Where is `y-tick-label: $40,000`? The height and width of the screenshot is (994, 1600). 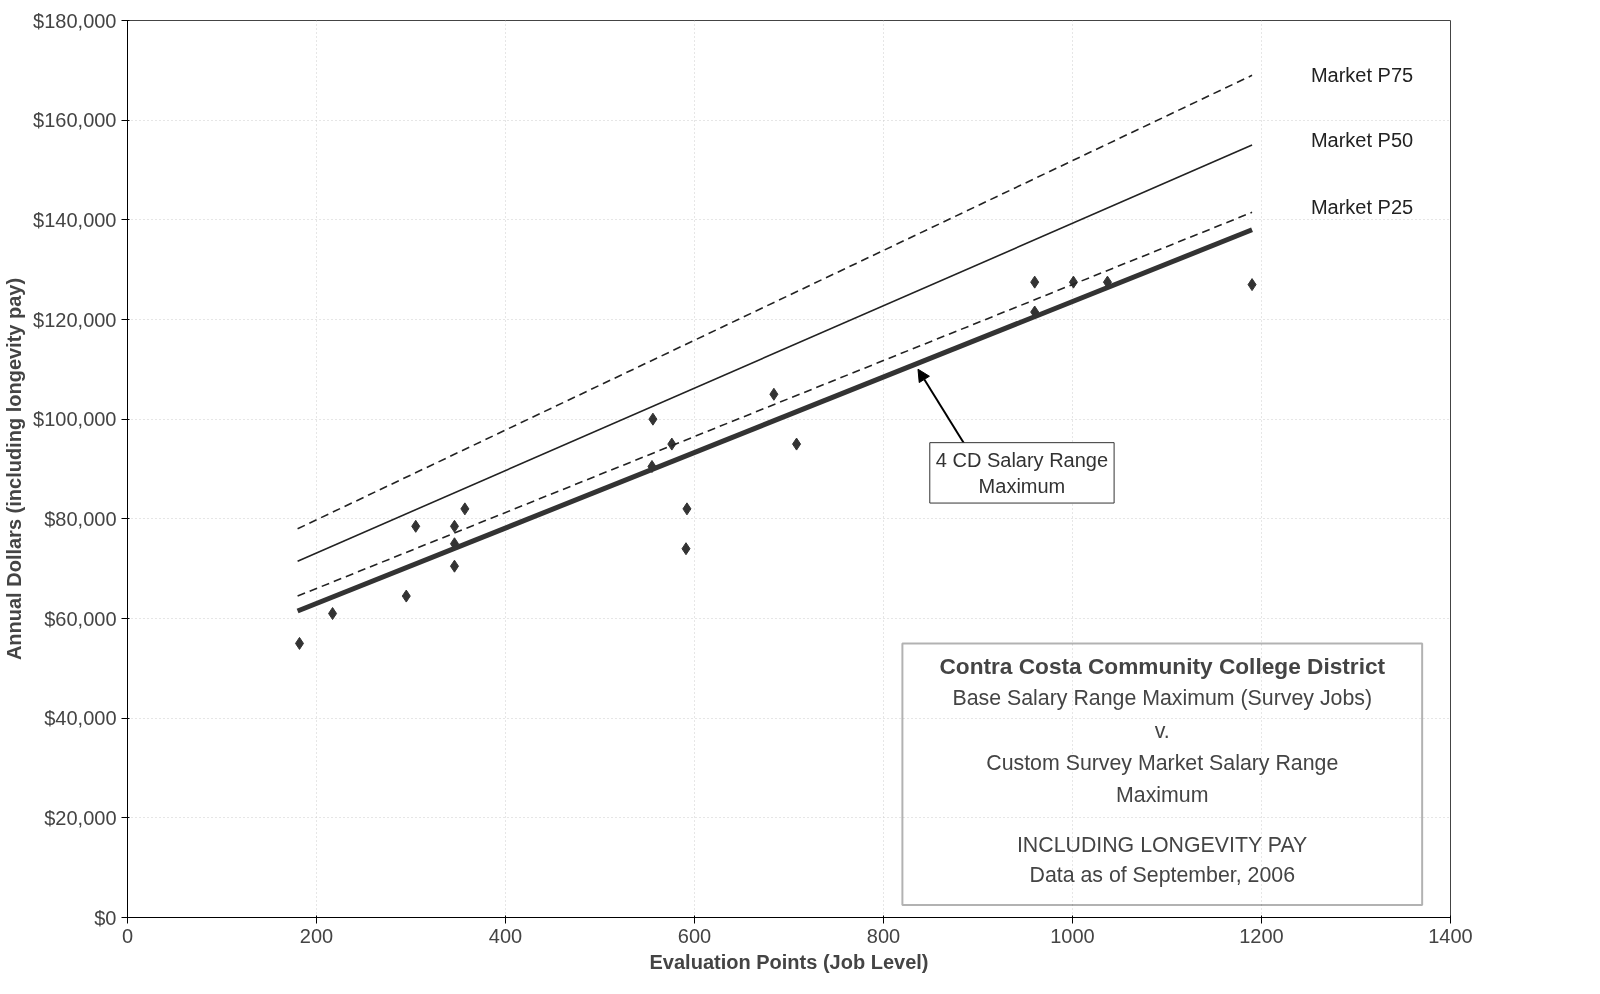
y-tick-label: $40,000 is located at coordinates (80, 718).